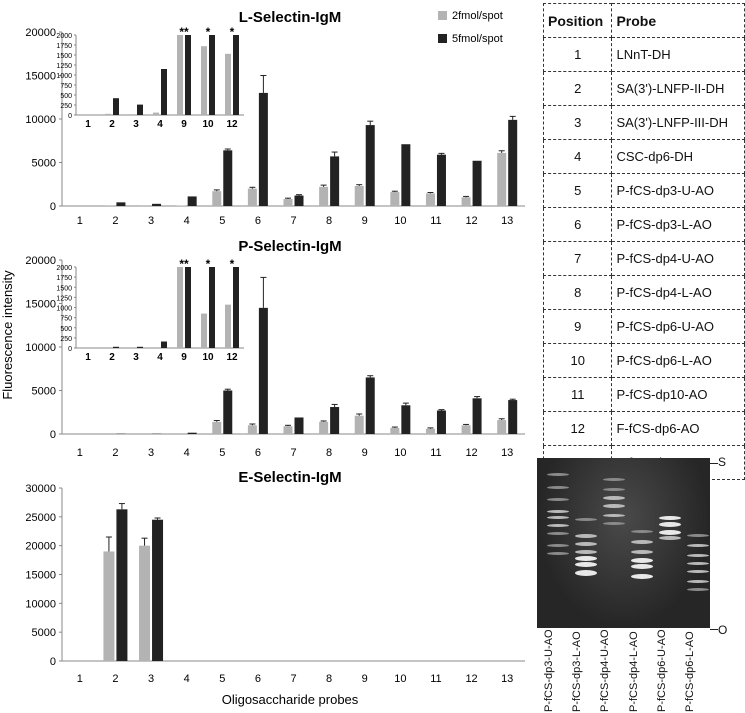  What do you see at coordinates (662, 670) in the screenshot?
I see `gel-lane-label: P-fCS-dp6-U-AO` at bounding box center [662, 670].